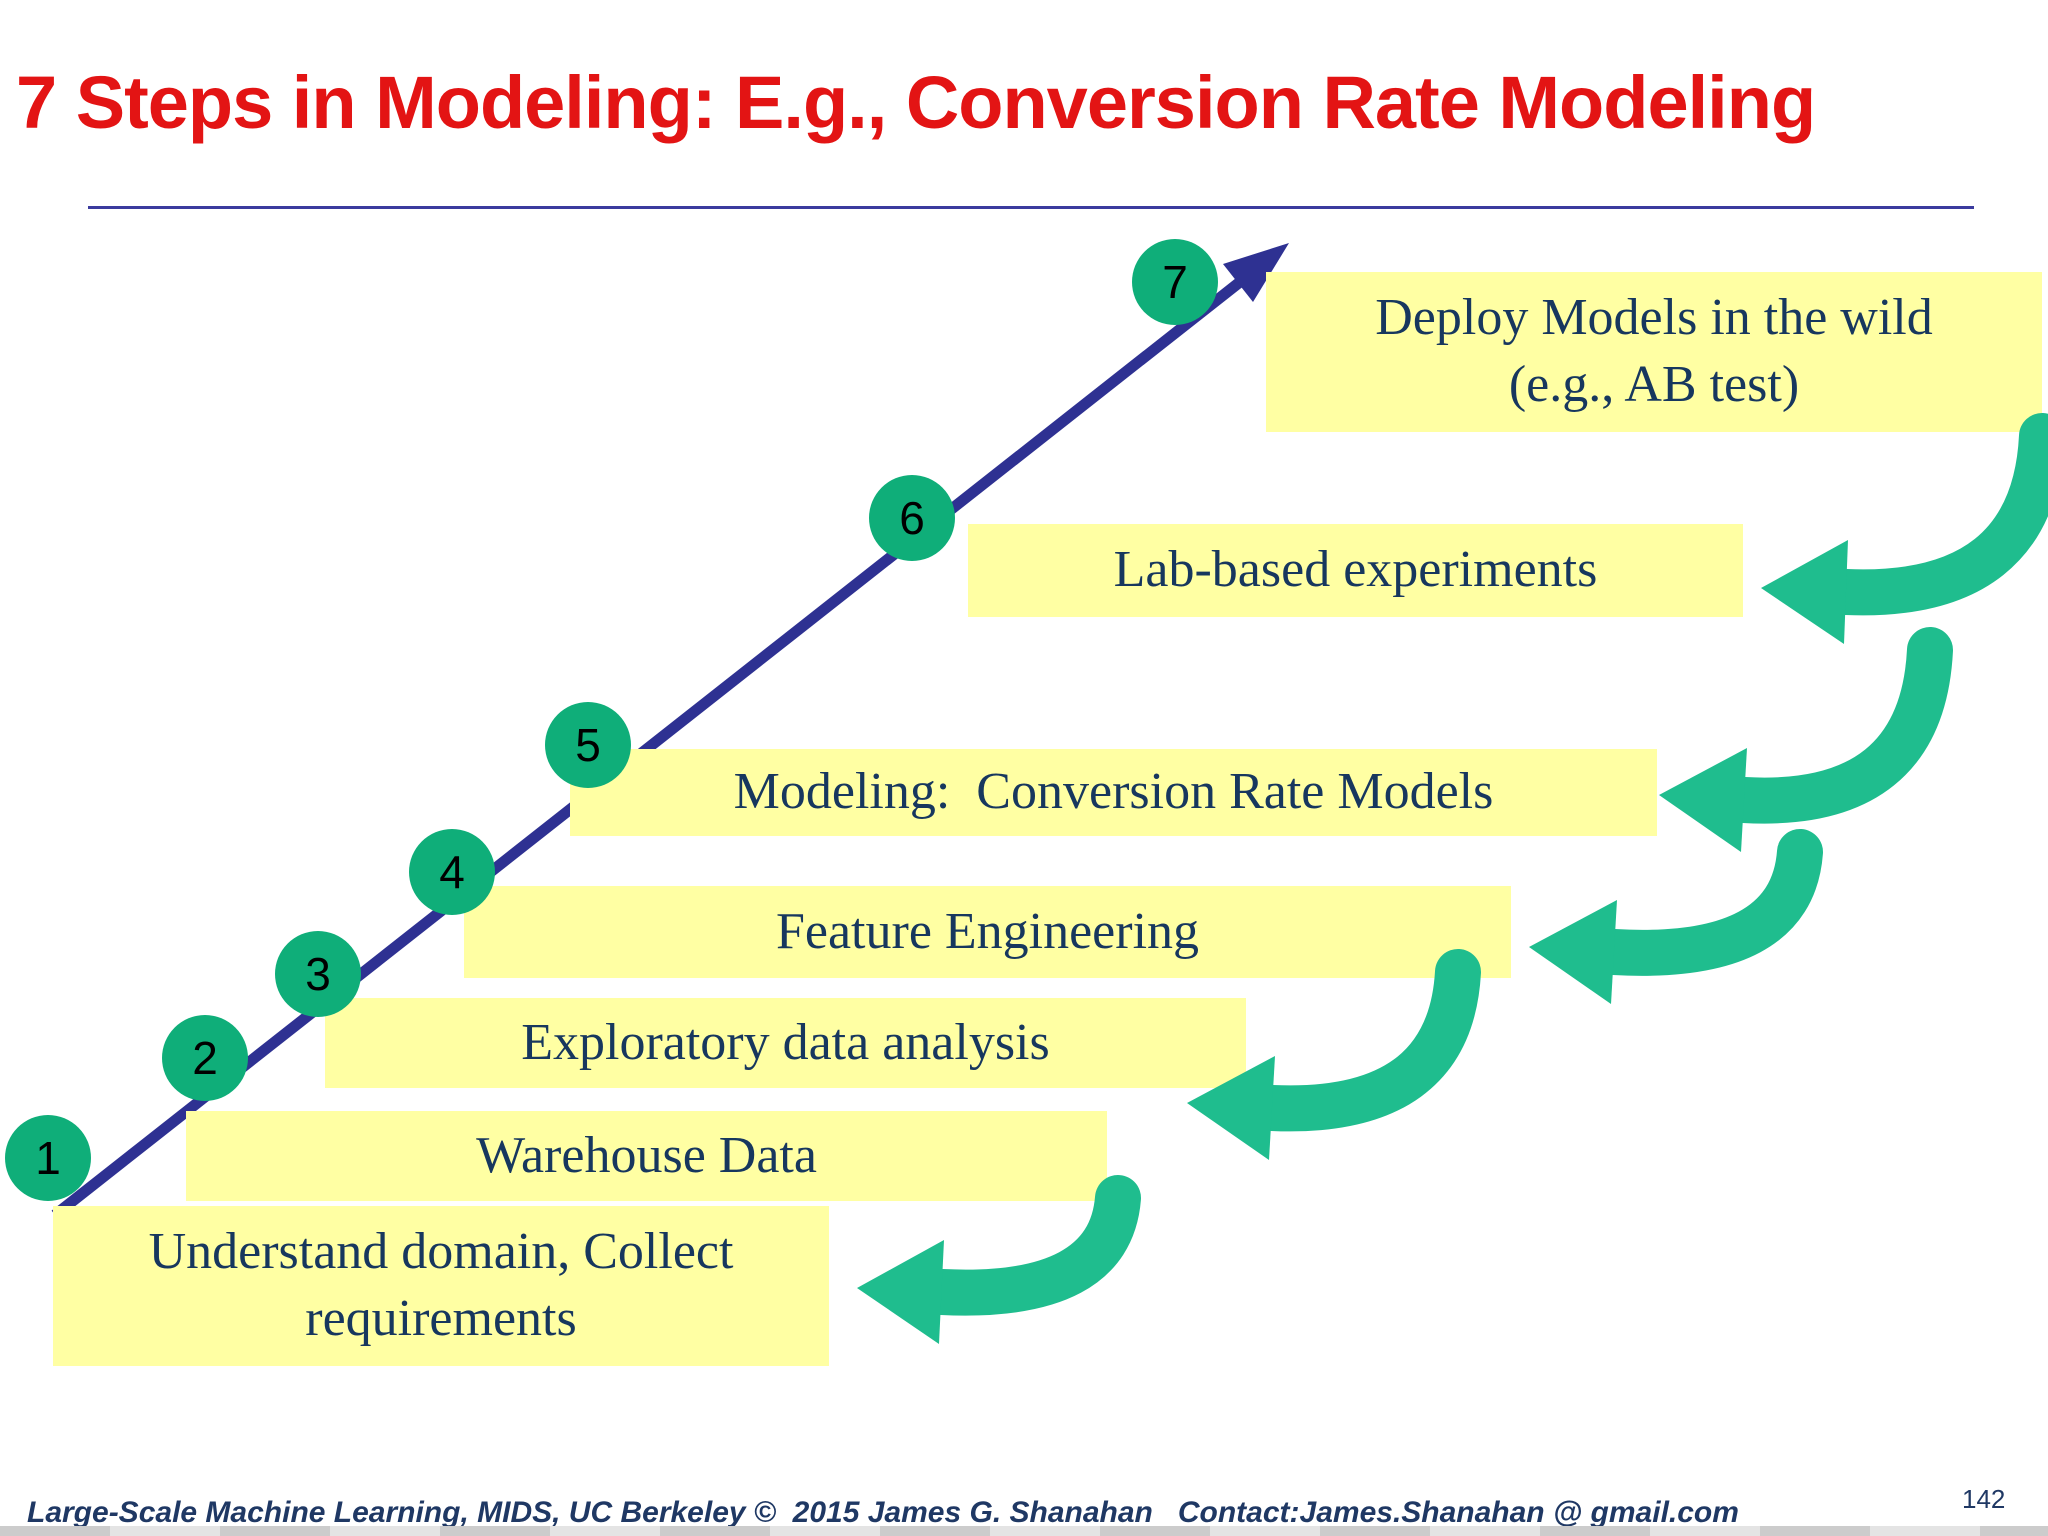  Describe the element at coordinates (441, 1252) in the screenshot. I see `step-box-label: Understand domain, Collect` at that location.